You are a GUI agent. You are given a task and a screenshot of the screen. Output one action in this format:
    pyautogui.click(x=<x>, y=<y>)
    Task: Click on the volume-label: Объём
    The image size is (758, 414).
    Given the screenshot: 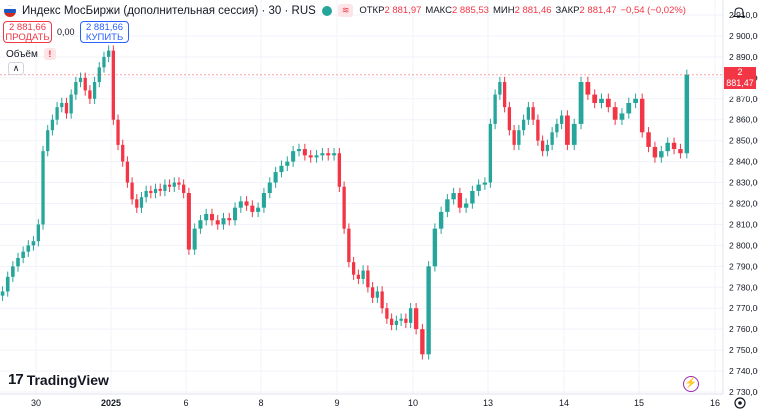 What is the action you would take?
    pyautogui.click(x=22, y=54)
    